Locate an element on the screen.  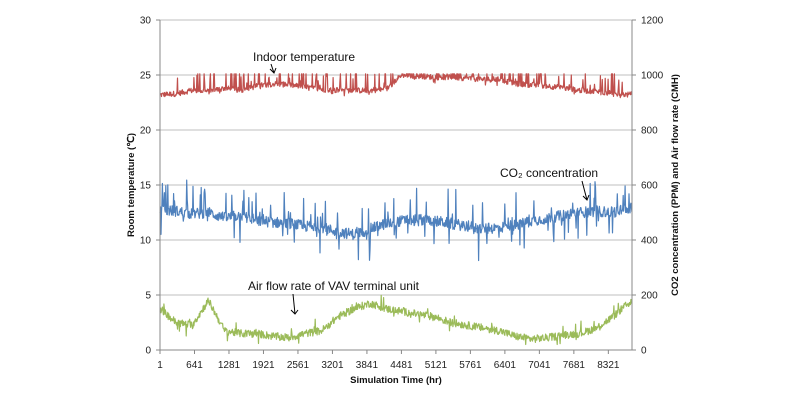
y-left-tick-label: 15 is located at coordinates (146, 186).